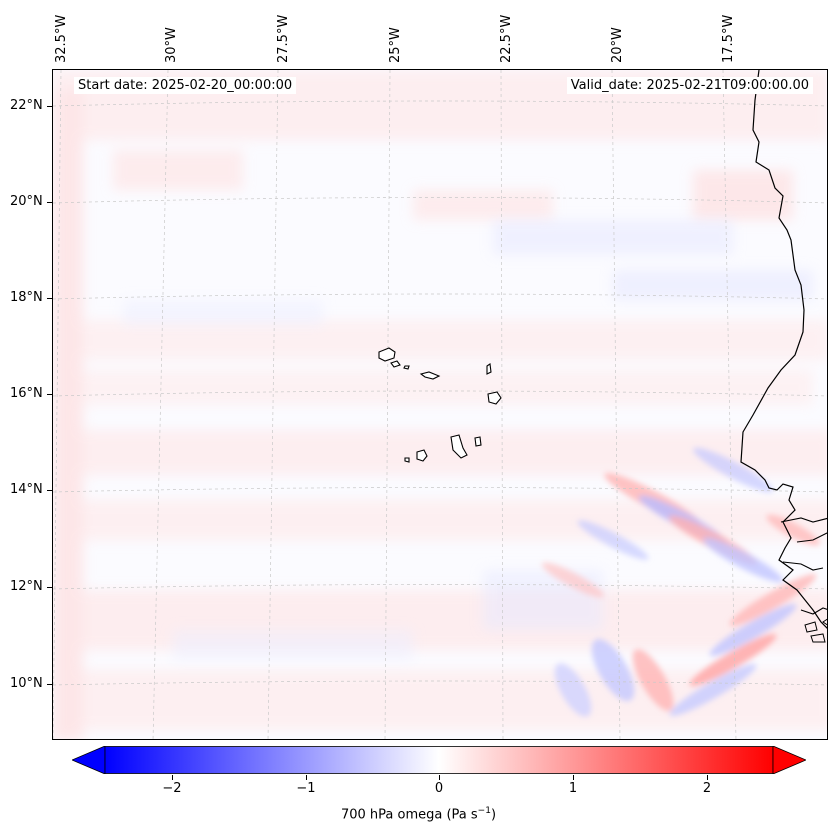 This screenshot has height=839, width=837. I want to click on valid-date-label: Valid_date: 2025-02-21T09:00:00.00, so click(689, 85).